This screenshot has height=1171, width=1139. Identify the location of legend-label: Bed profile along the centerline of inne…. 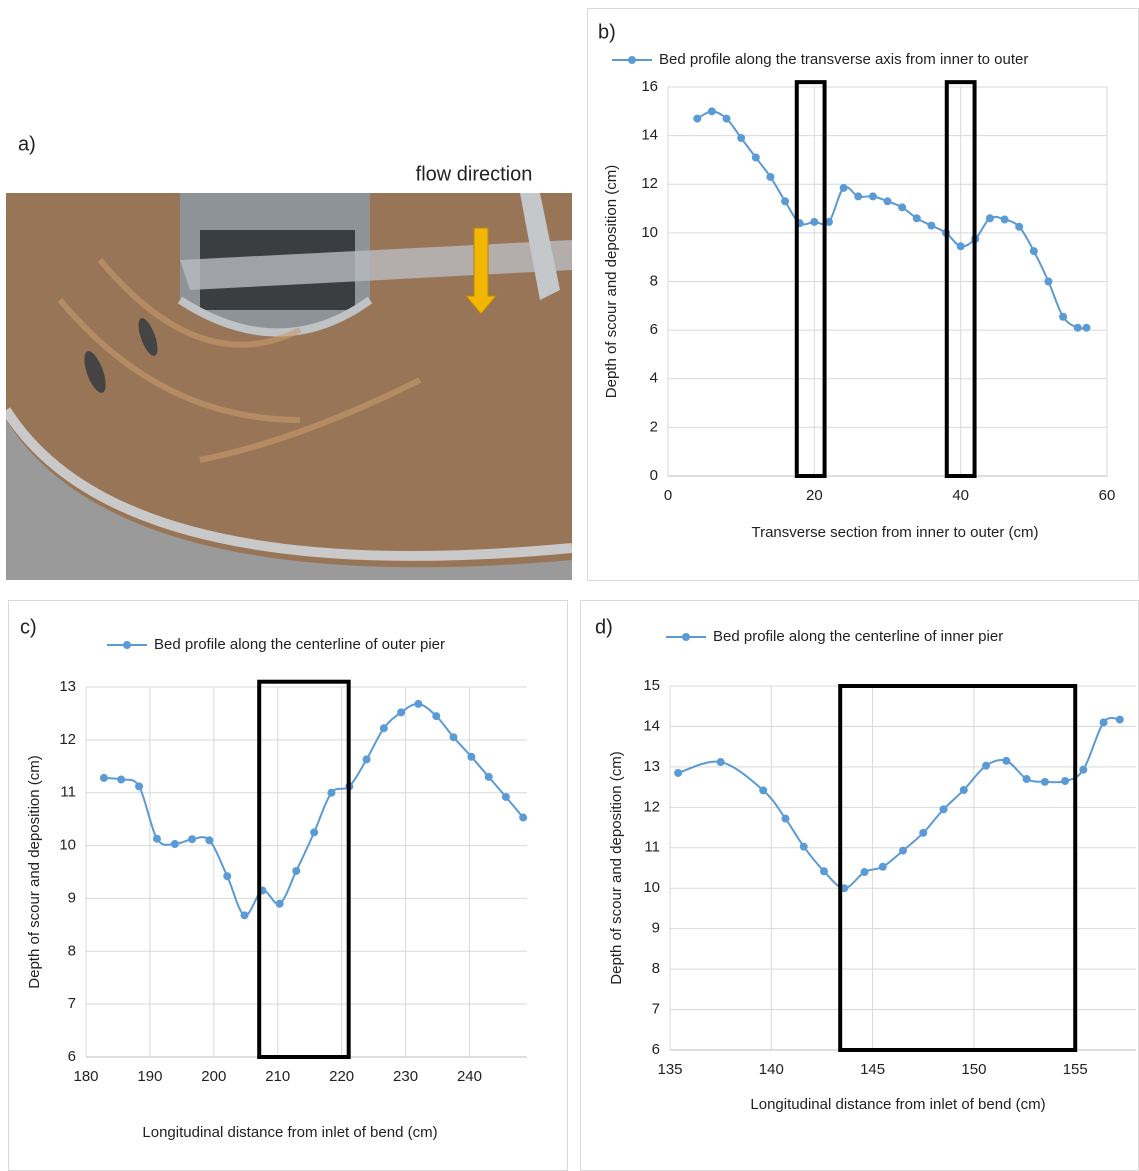
(858, 636).